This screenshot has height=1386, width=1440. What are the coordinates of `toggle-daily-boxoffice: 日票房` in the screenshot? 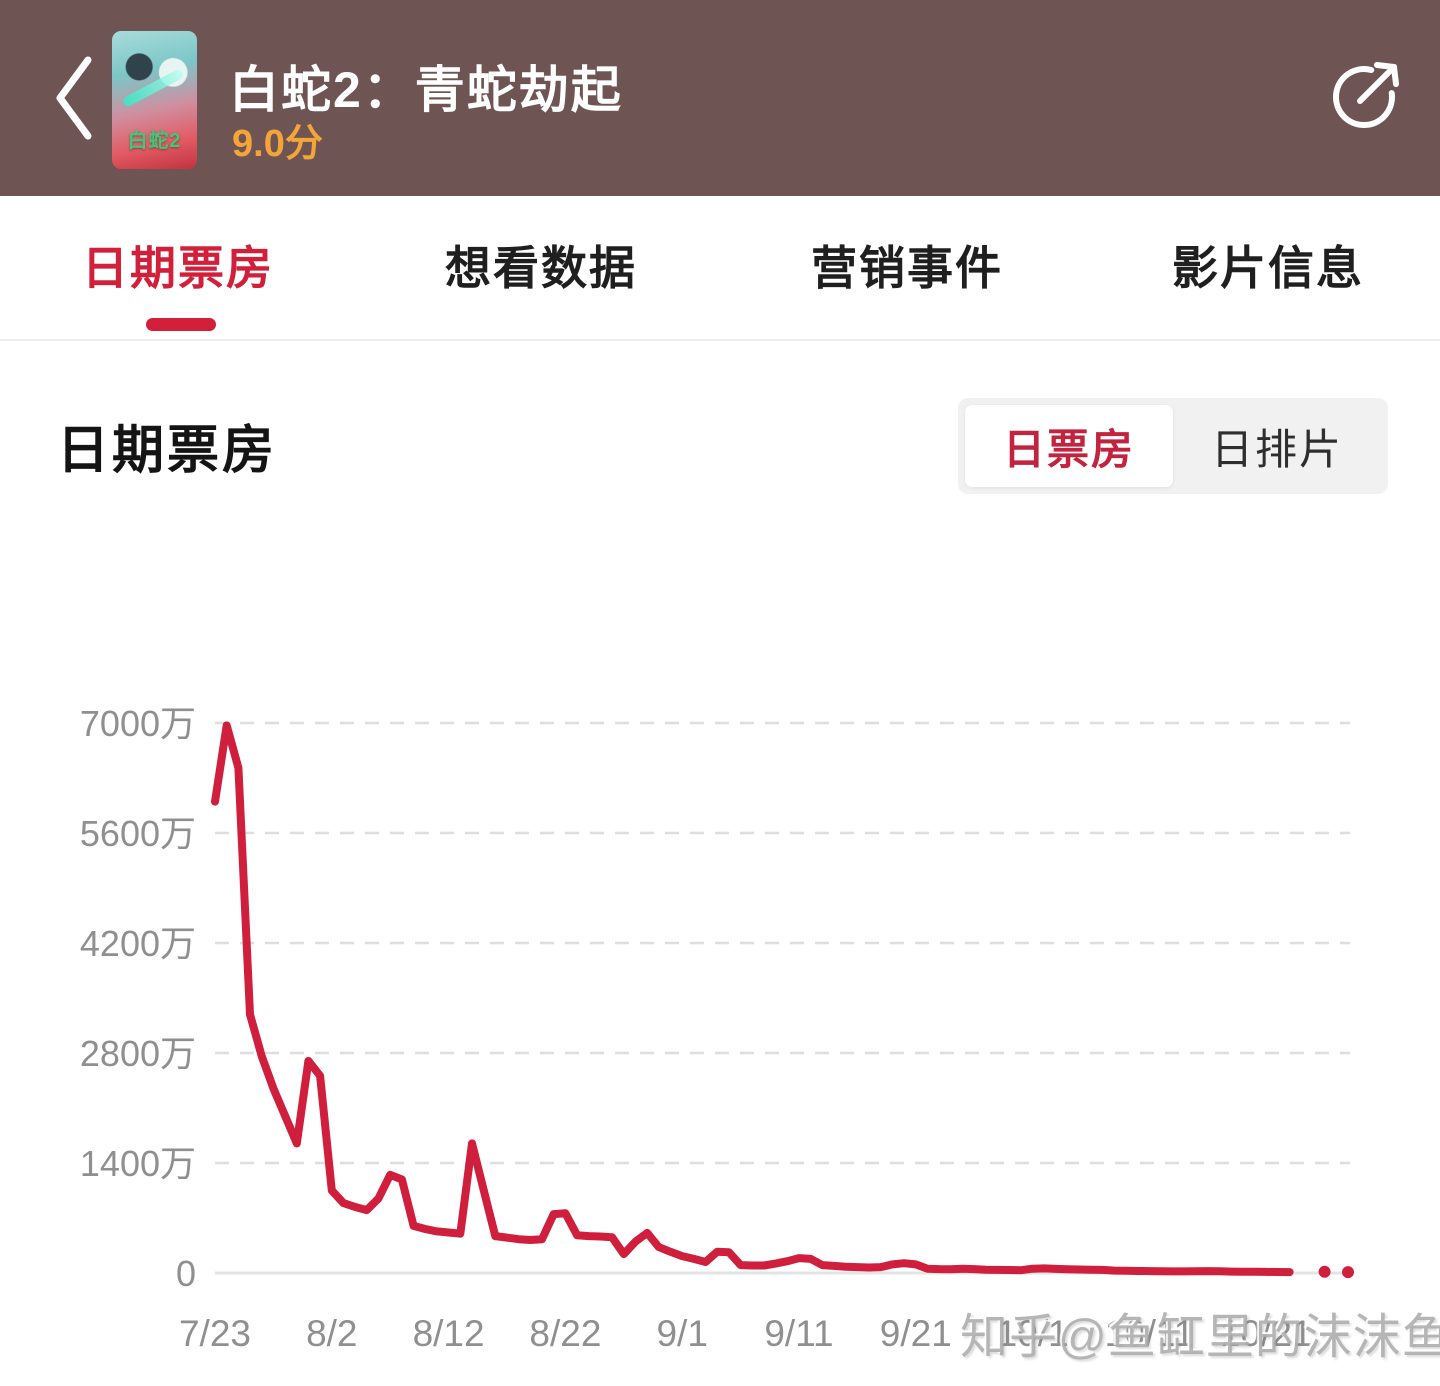 It's located at (1069, 446).